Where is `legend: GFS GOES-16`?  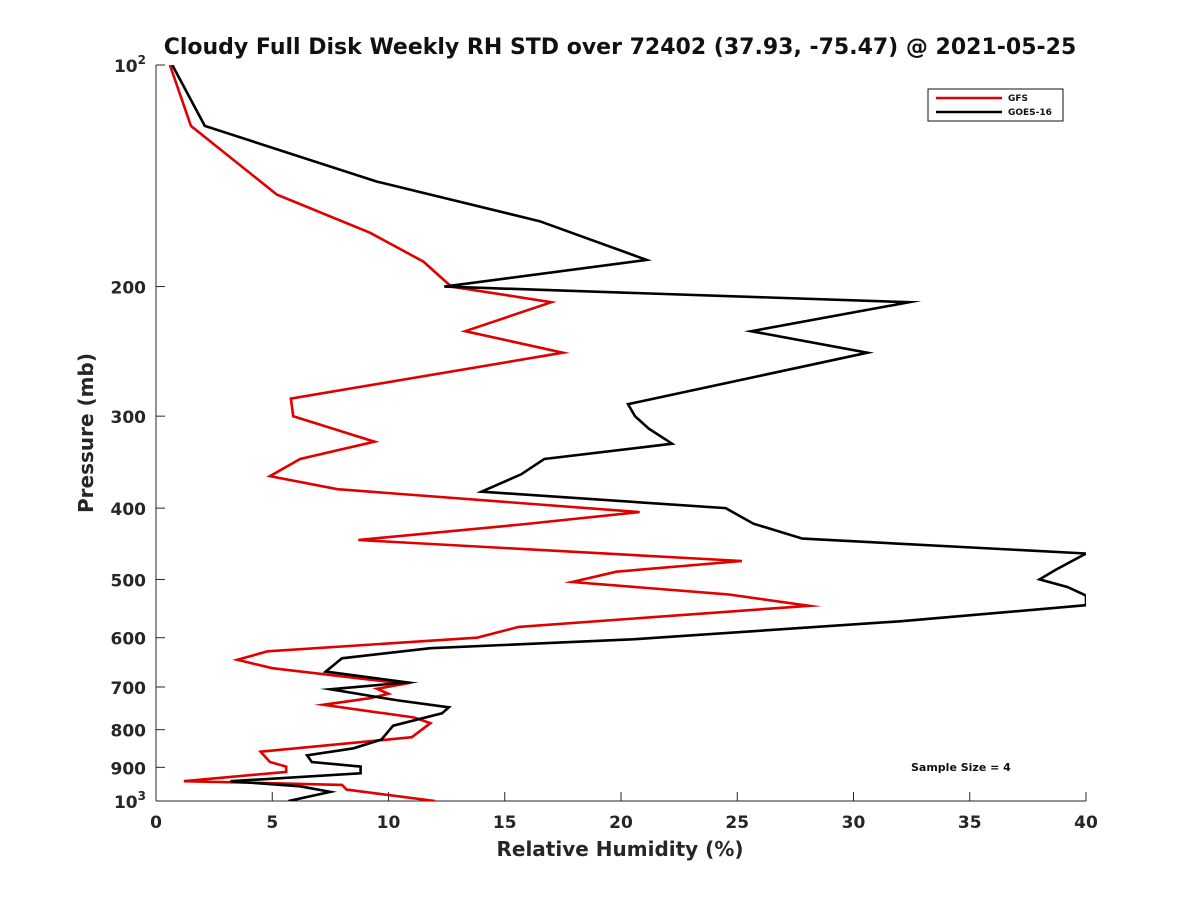 legend: GFS GOES-16 is located at coordinates (995, 105).